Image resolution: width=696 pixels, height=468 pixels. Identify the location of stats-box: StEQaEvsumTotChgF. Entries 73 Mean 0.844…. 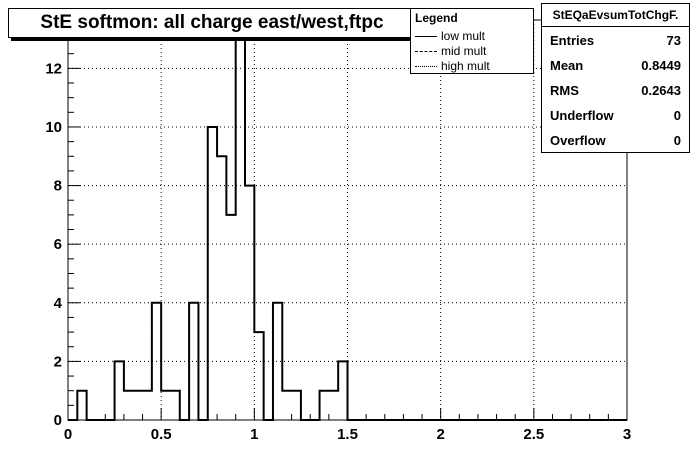
(615, 78).